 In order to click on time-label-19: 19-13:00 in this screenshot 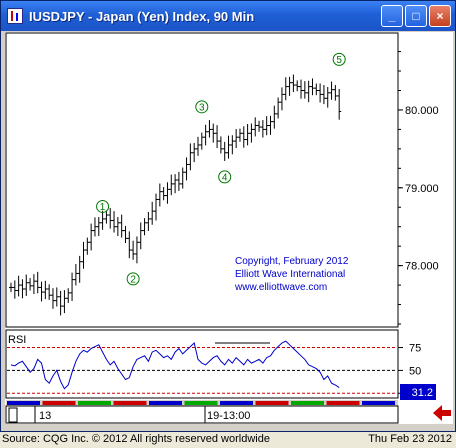, I will do `click(228, 416)`.